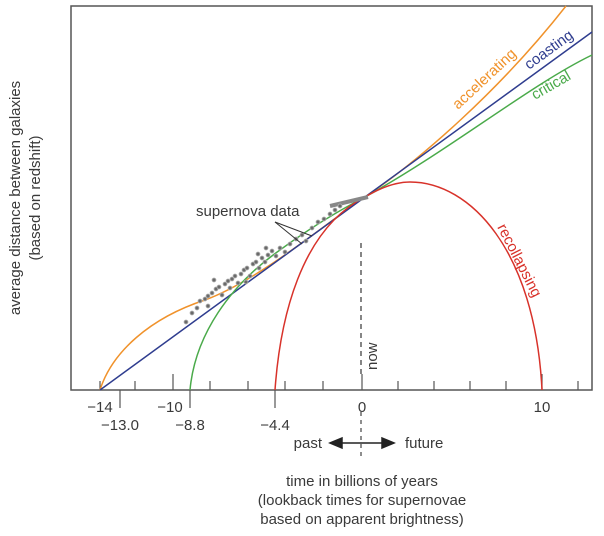 This screenshot has height=536, width=604. Describe the element at coordinates (362, 407) in the screenshot. I see `tick-label-0: 0` at that location.